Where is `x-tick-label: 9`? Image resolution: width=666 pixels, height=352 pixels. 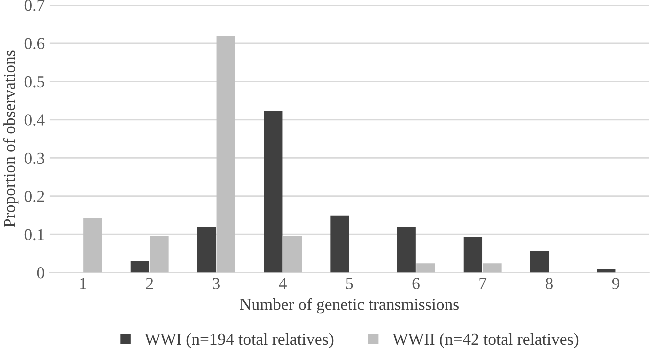 x-tick-label: 9 is located at coordinates (616, 284).